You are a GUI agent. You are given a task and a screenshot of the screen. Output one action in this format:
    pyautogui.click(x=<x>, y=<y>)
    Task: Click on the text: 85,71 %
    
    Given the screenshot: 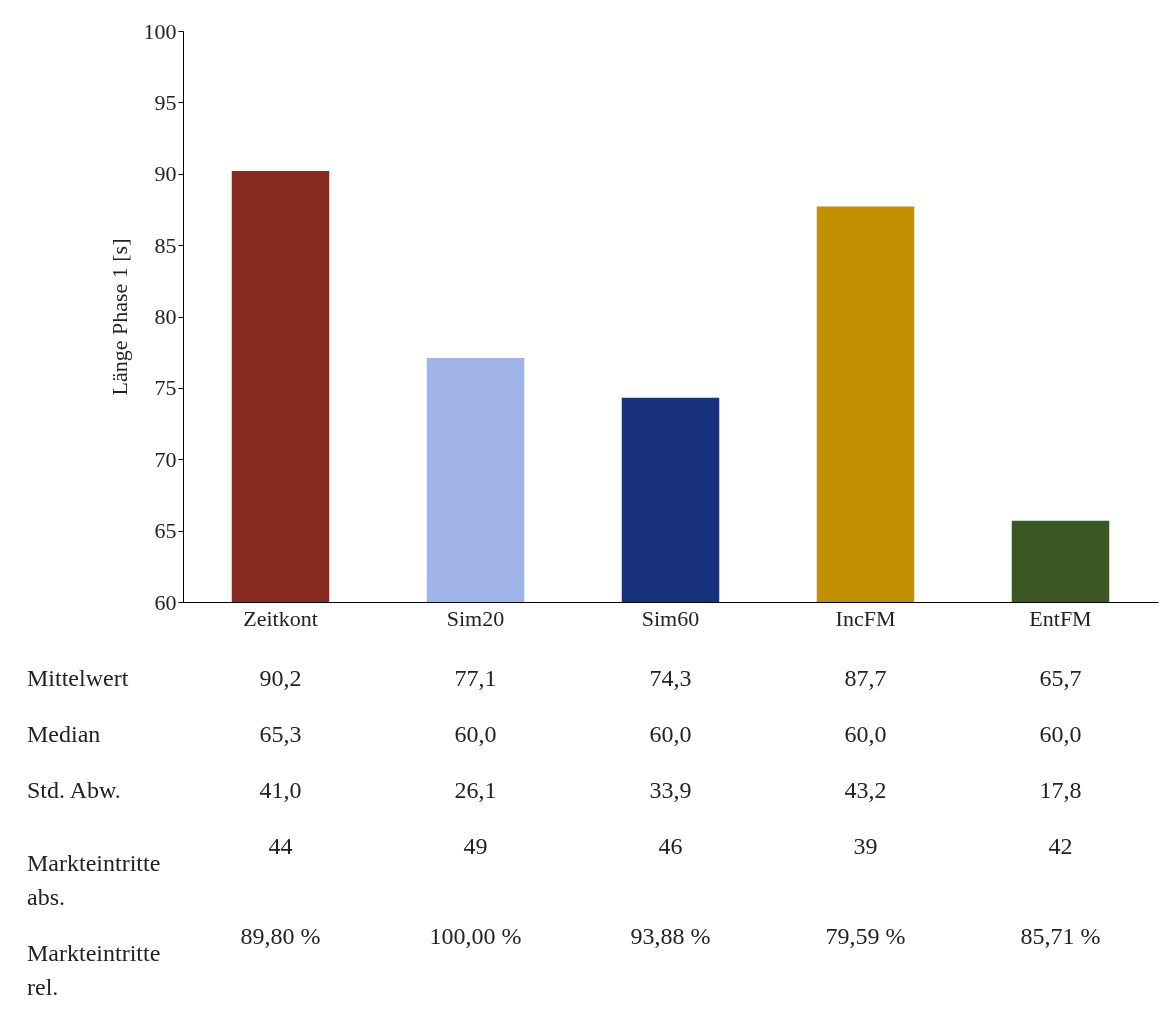 What is the action you would take?
    pyautogui.click(x=1060, y=936)
    